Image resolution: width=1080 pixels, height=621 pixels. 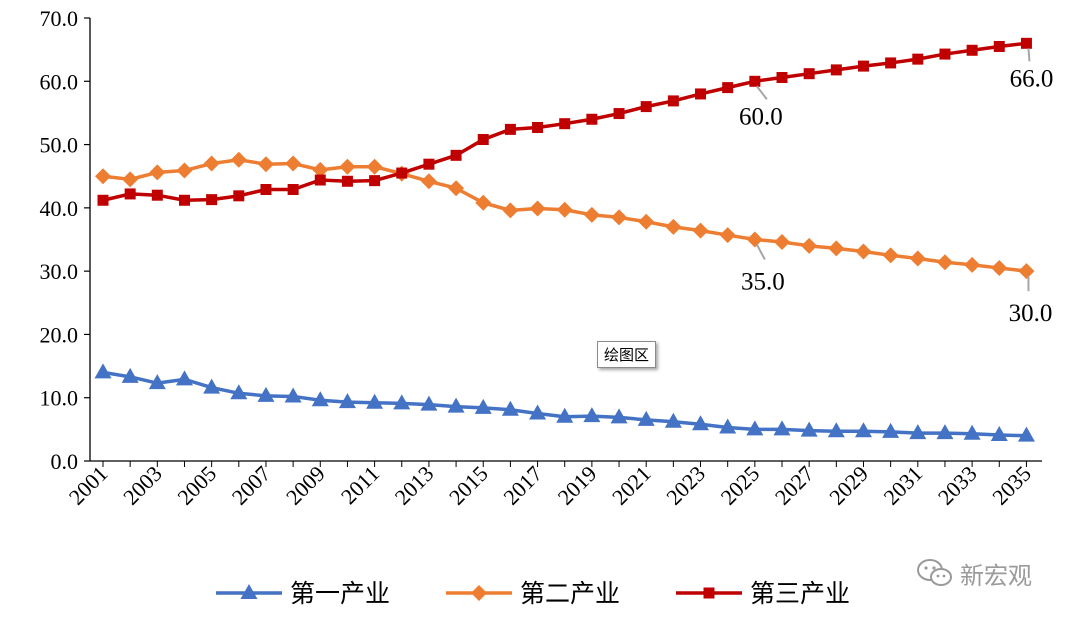 I want to click on series-line, so click(x=564, y=404).